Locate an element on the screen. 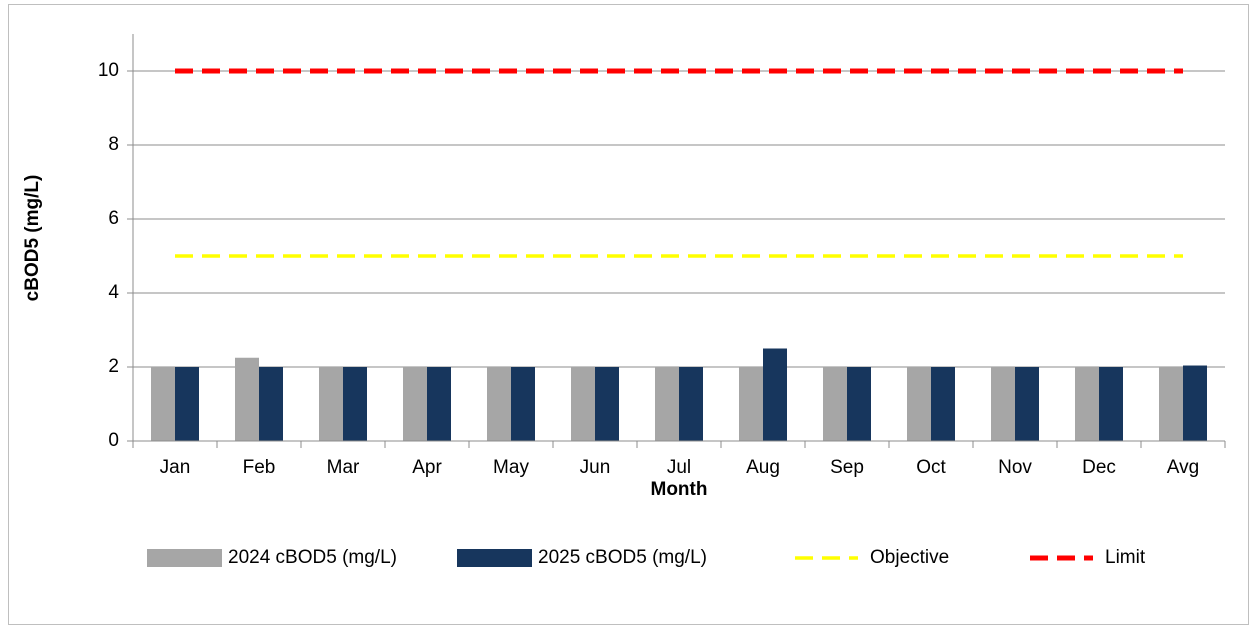 The image size is (1253, 628). x-tick-label: Jan is located at coordinates (175, 467).